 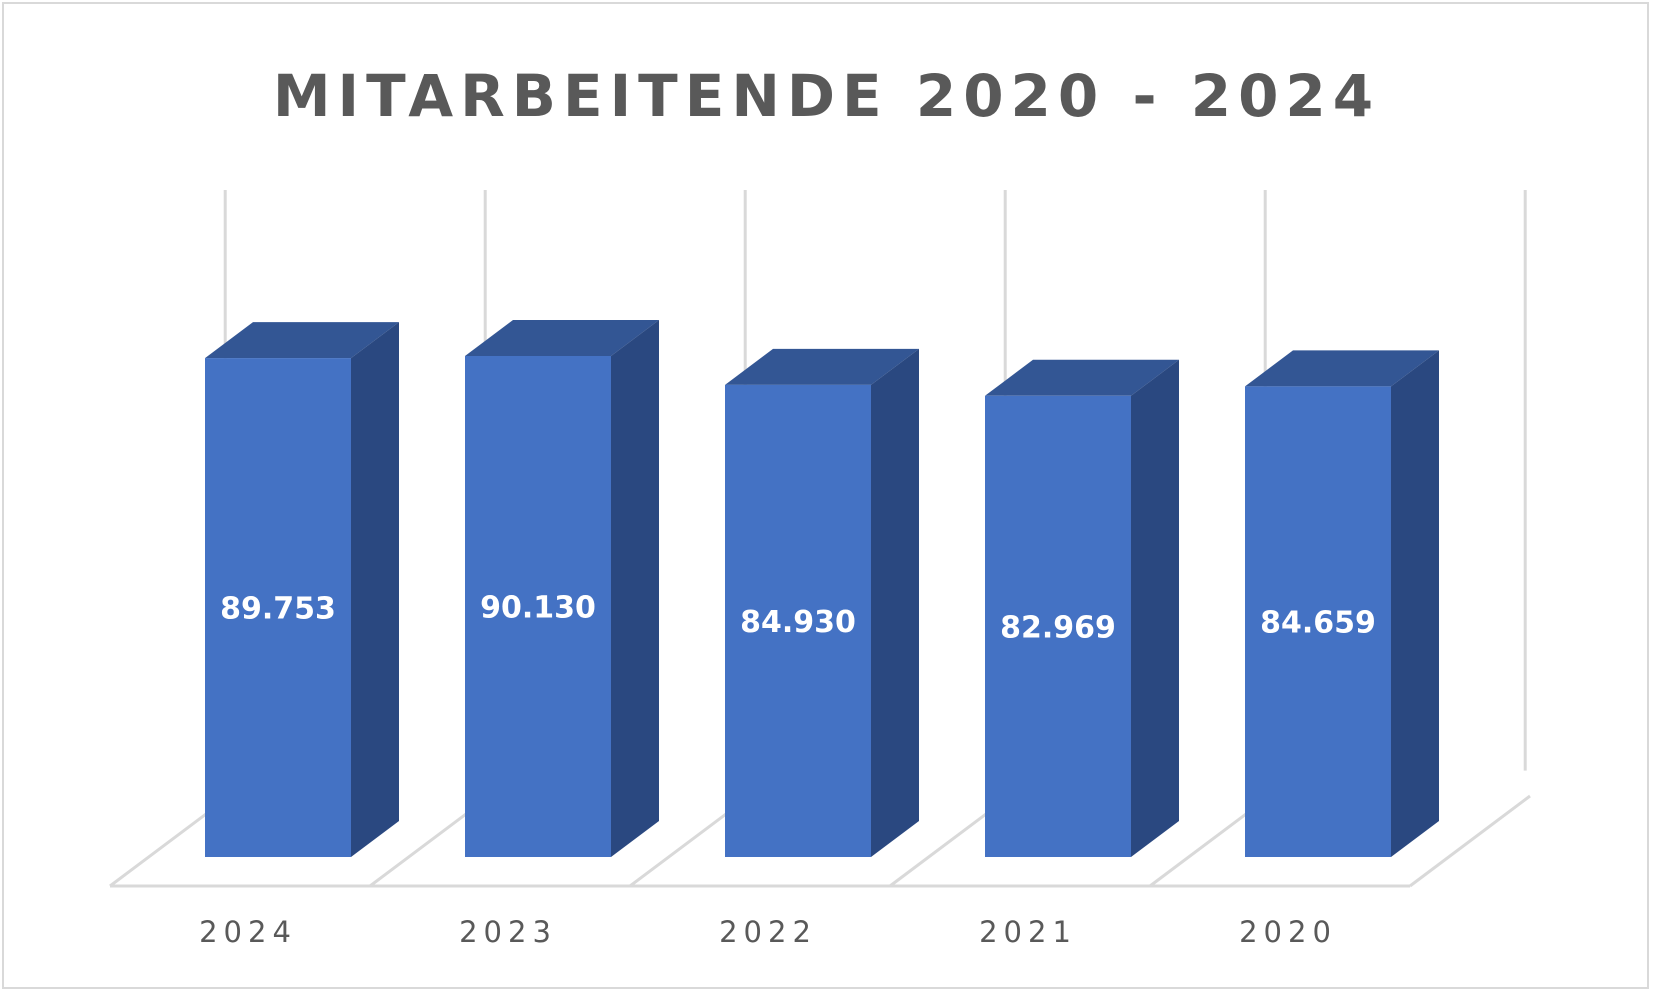 What do you see at coordinates (508, 932) in the screenshot?
I see `x-tick-label: 2023` at bounding box center [508, 932].